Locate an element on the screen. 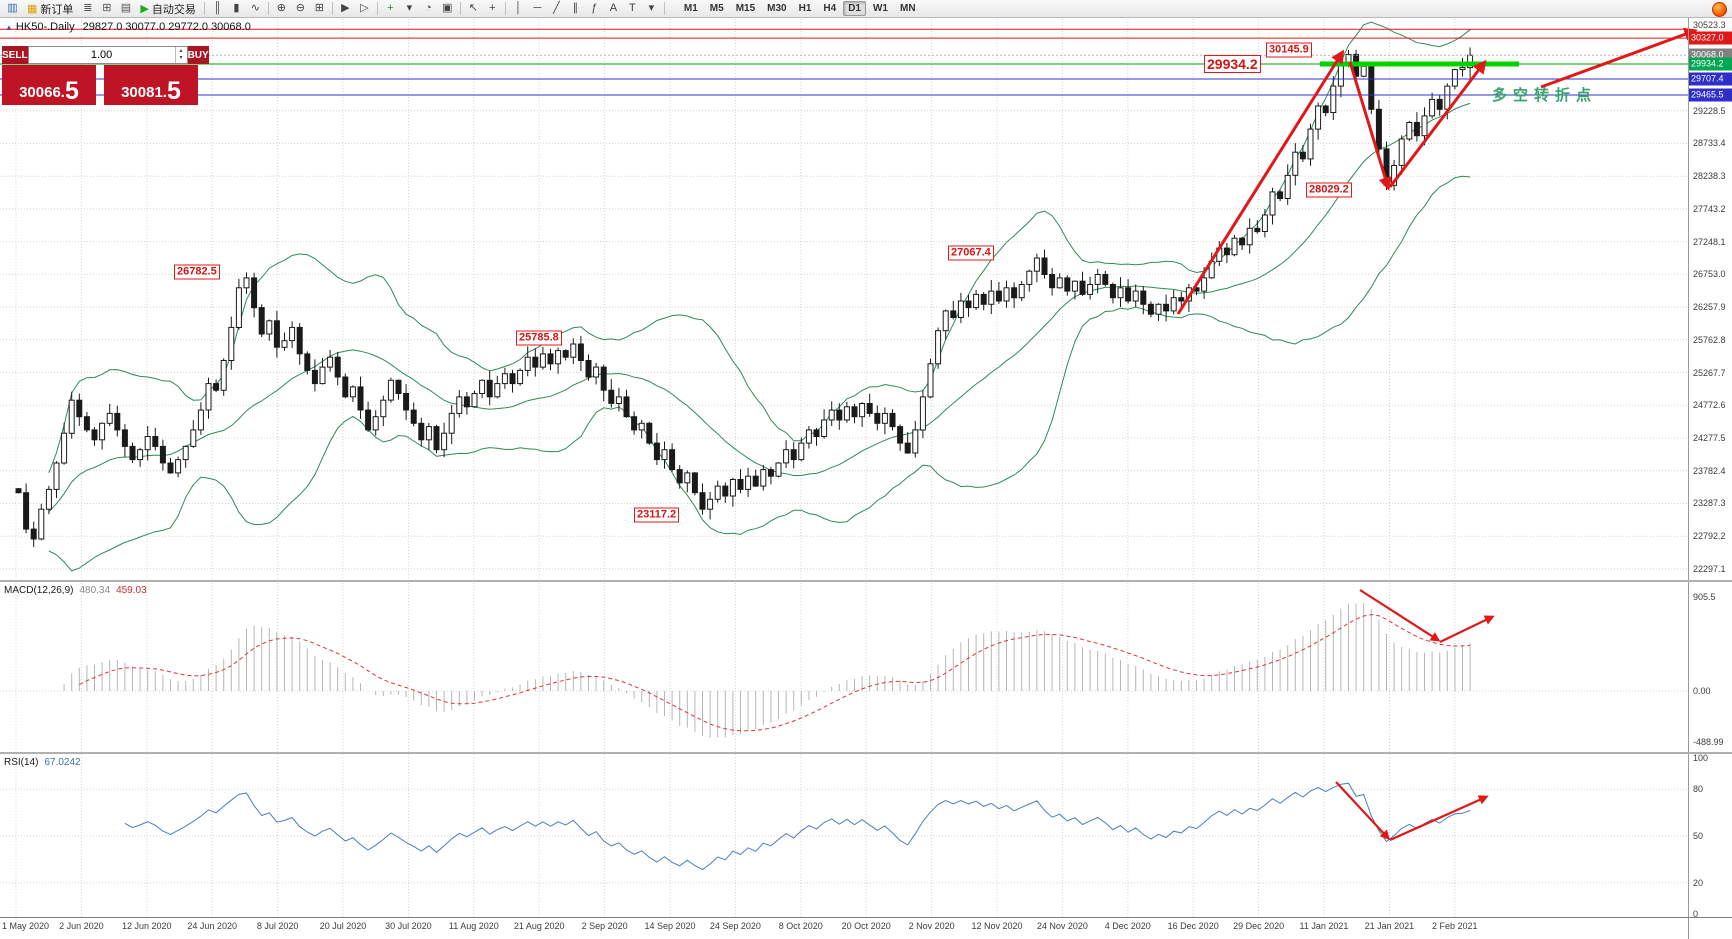  time-axis-label: 11 Aug 2020 is located at coordinates (473, 926).